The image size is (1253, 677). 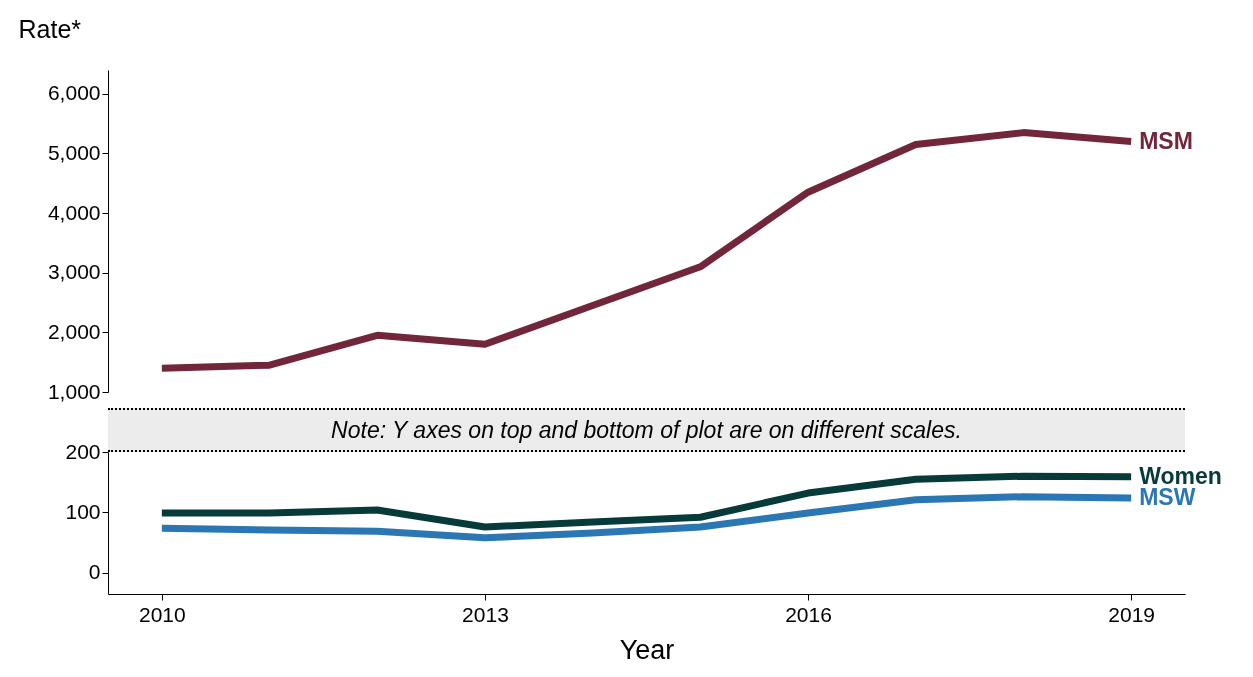 I want to click on y-tick-label: 5,000, so click(x=74, y=152).